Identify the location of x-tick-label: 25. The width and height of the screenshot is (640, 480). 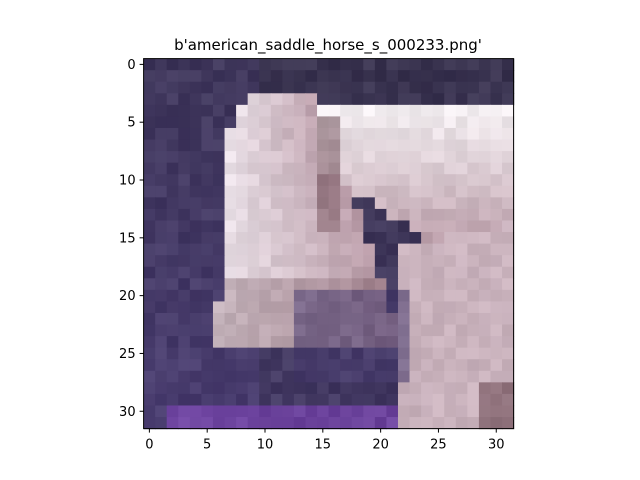
(438, 445).